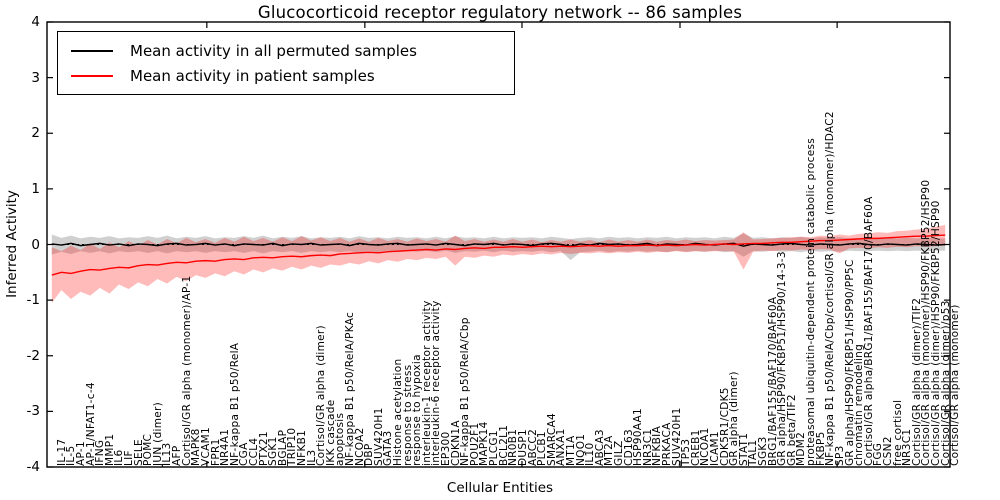 The image size is (1000, 500). I want to click on y-tick-label: -3, so click(33, 411).